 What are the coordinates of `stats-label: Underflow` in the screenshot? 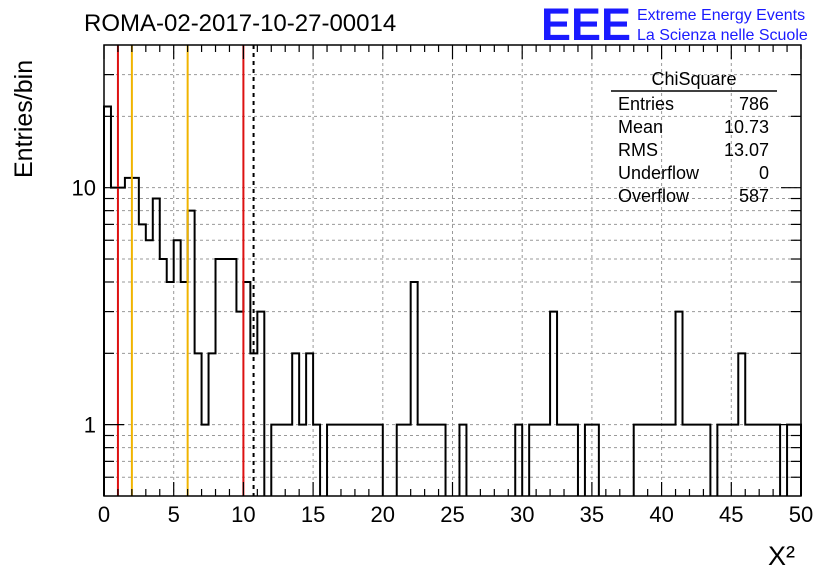 It's located at (659, 173).